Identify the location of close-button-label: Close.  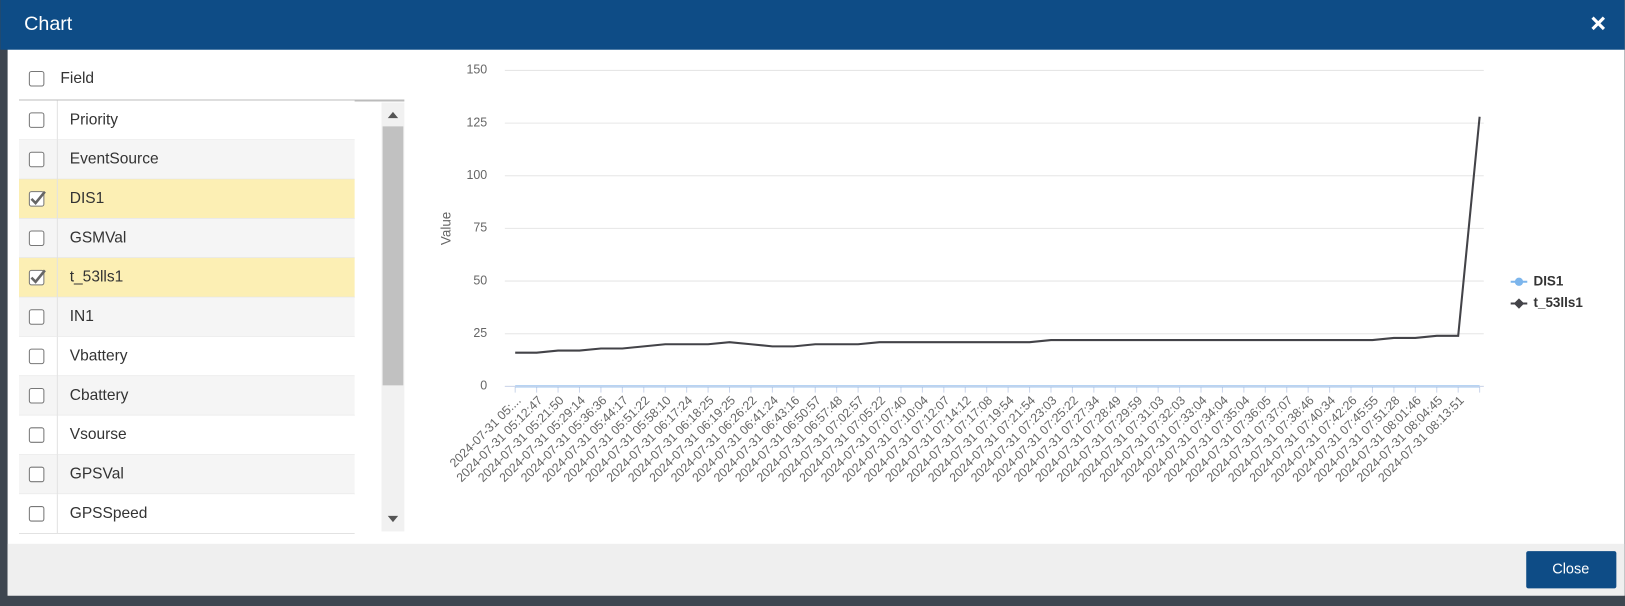
(1570, 570).